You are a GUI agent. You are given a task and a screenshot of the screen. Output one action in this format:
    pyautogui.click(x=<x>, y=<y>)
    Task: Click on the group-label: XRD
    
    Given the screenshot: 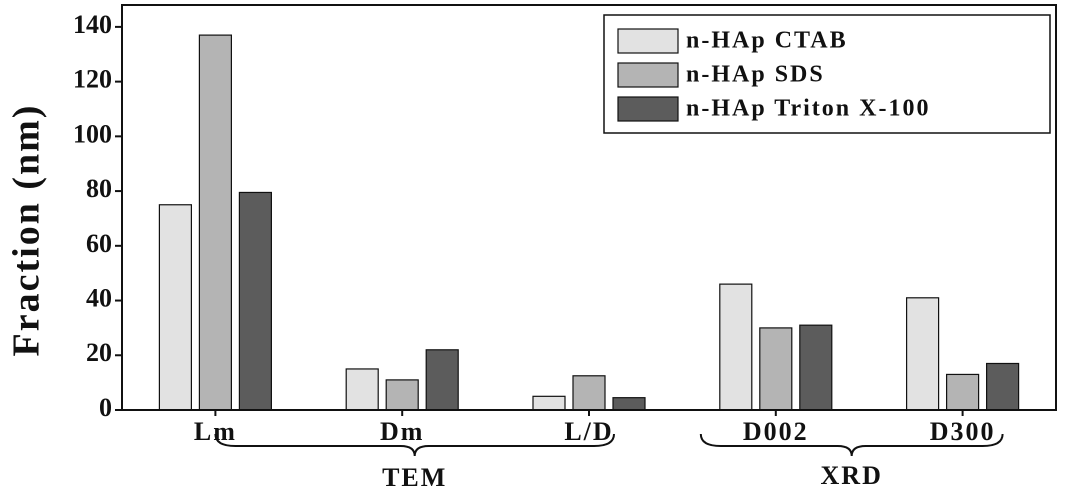 What is the action you would take?
    pyautogui.click(x=852, y=475)
    